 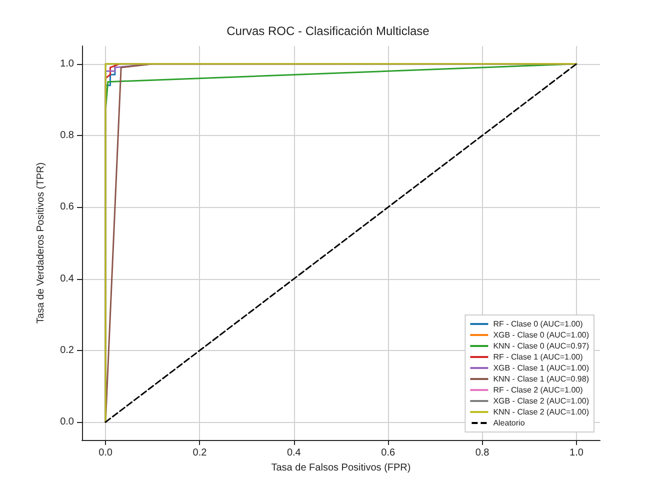 What do you see at coordinates (541, 412) in the screenshot?
I see `legend-label: KNN - Clase 2 (AUC=1.00)` at bounding box center [541, 412].